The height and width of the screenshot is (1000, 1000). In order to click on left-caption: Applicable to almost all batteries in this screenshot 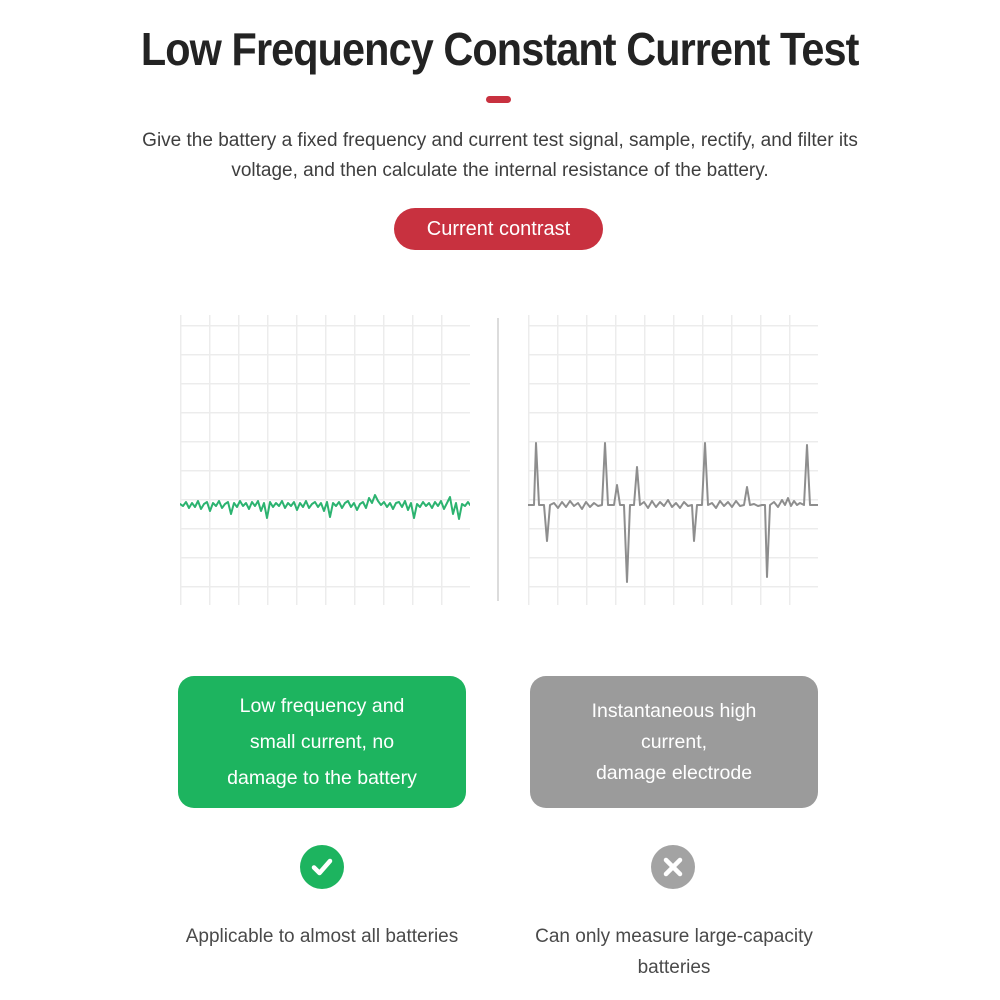, I will do `click(322, 936)`.